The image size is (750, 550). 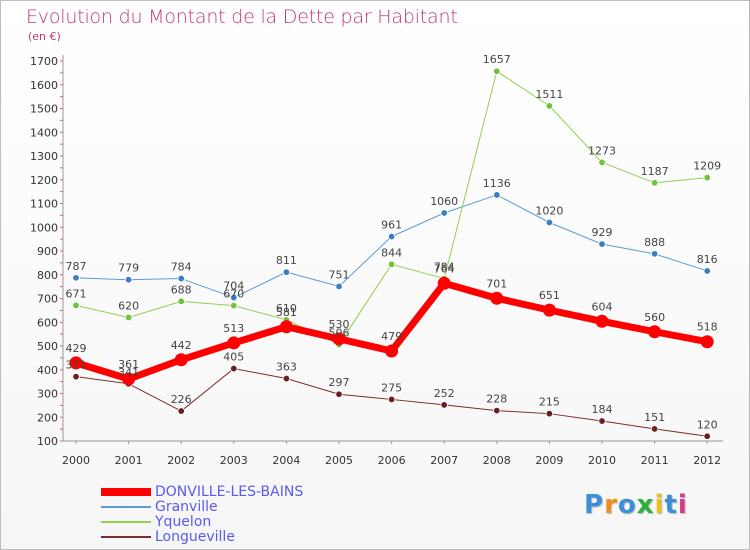 What do you see at coordinates (47, 441) in the screenshot?
I see `y-tick-label: 100` at bounding box center [47, 441].